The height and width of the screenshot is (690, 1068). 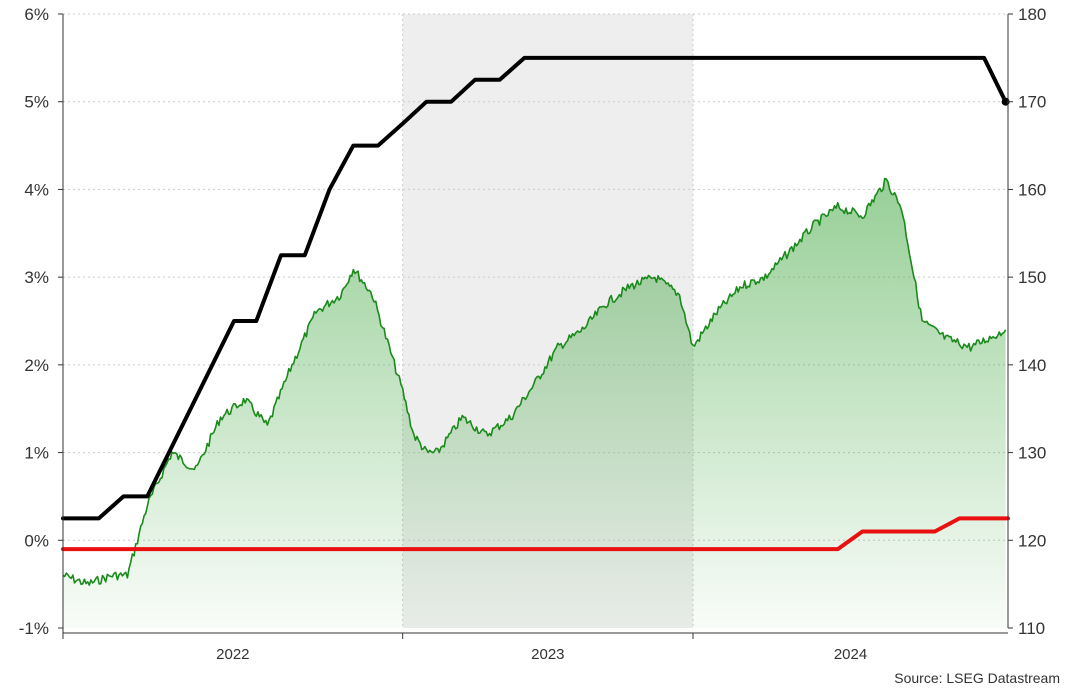 I want to click on left-tick-label: 6%, so click(x=36, y=14).